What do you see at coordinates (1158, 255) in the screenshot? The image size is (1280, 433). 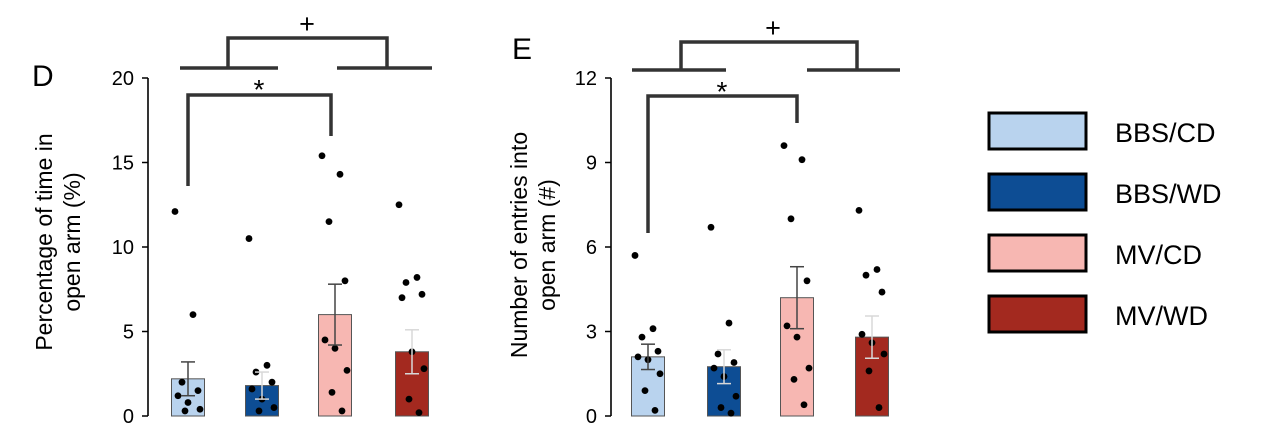 I see `legend-label-mv-cd: MV/CD` at bounding box center [1158, 255].